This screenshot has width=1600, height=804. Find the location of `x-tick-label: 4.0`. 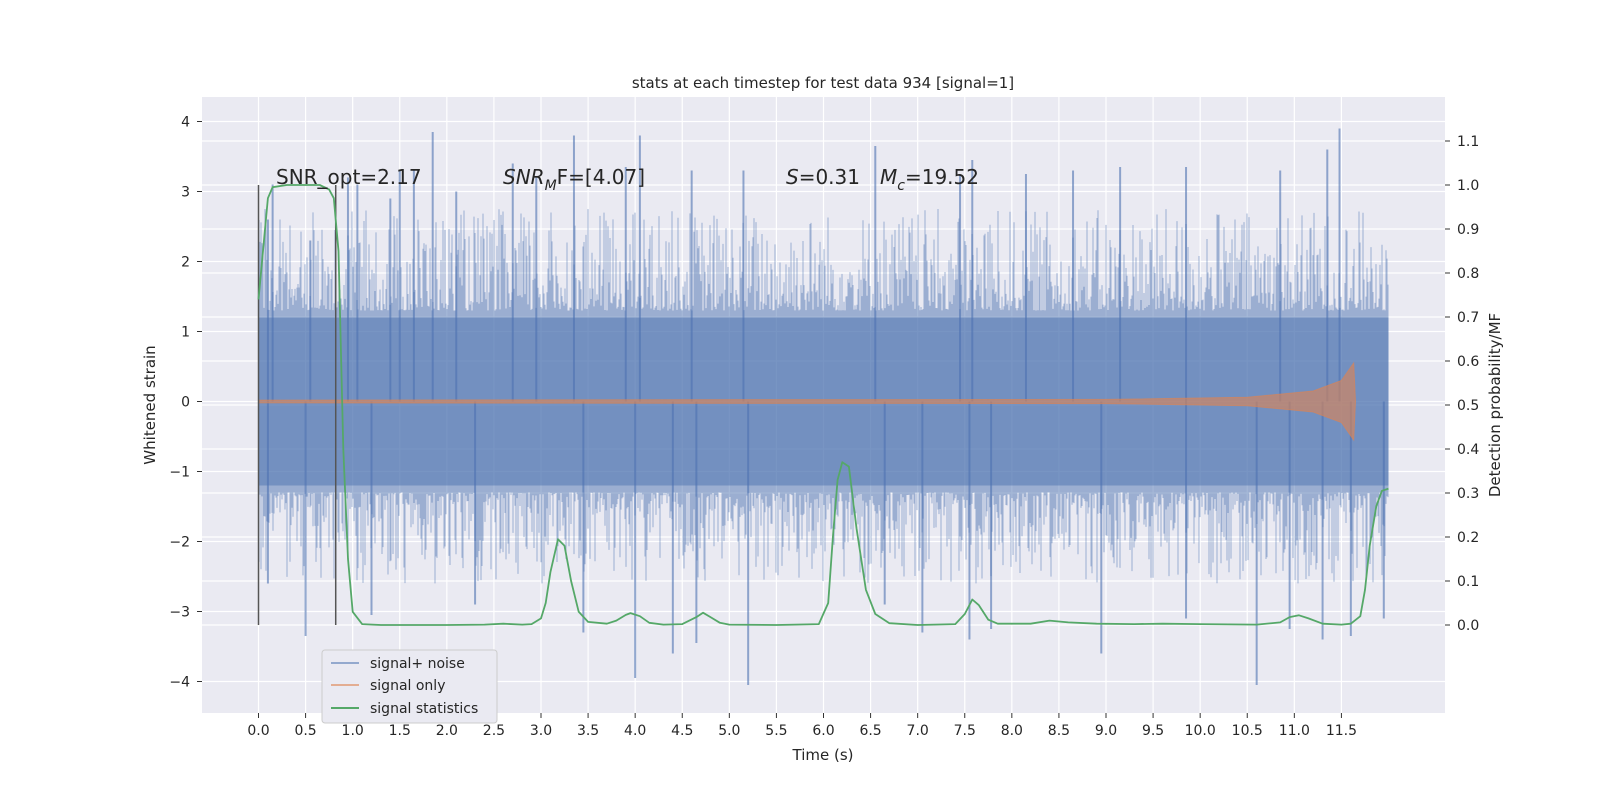

x-tick-label: 4.0 is located at coordinates (635, 731).